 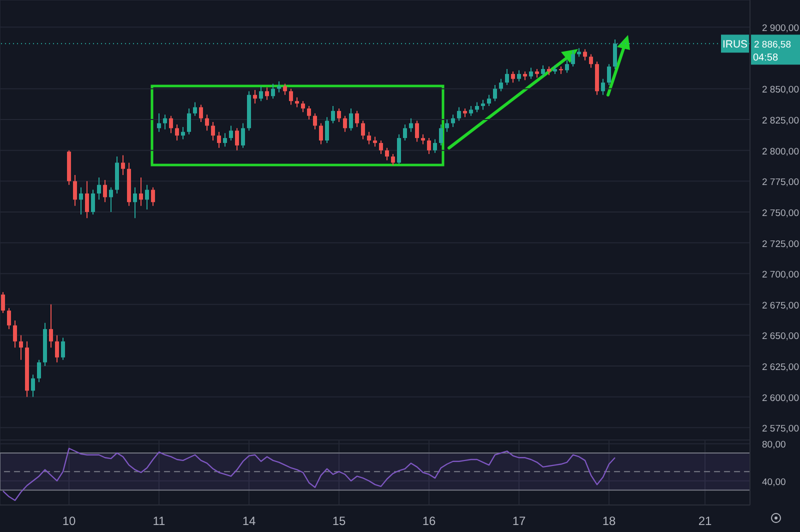 What do you see at coordinates (780, 336) in the screenshot?
I see `y-tick-label: 2 650,00` at bounding box center [780, 336].